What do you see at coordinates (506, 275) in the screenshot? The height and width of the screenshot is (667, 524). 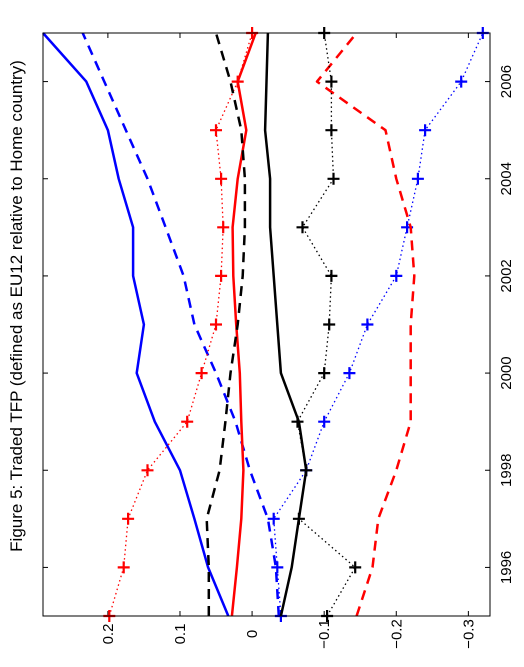 I see `x-tick-label: 2002` at bounding box center [506, 275].